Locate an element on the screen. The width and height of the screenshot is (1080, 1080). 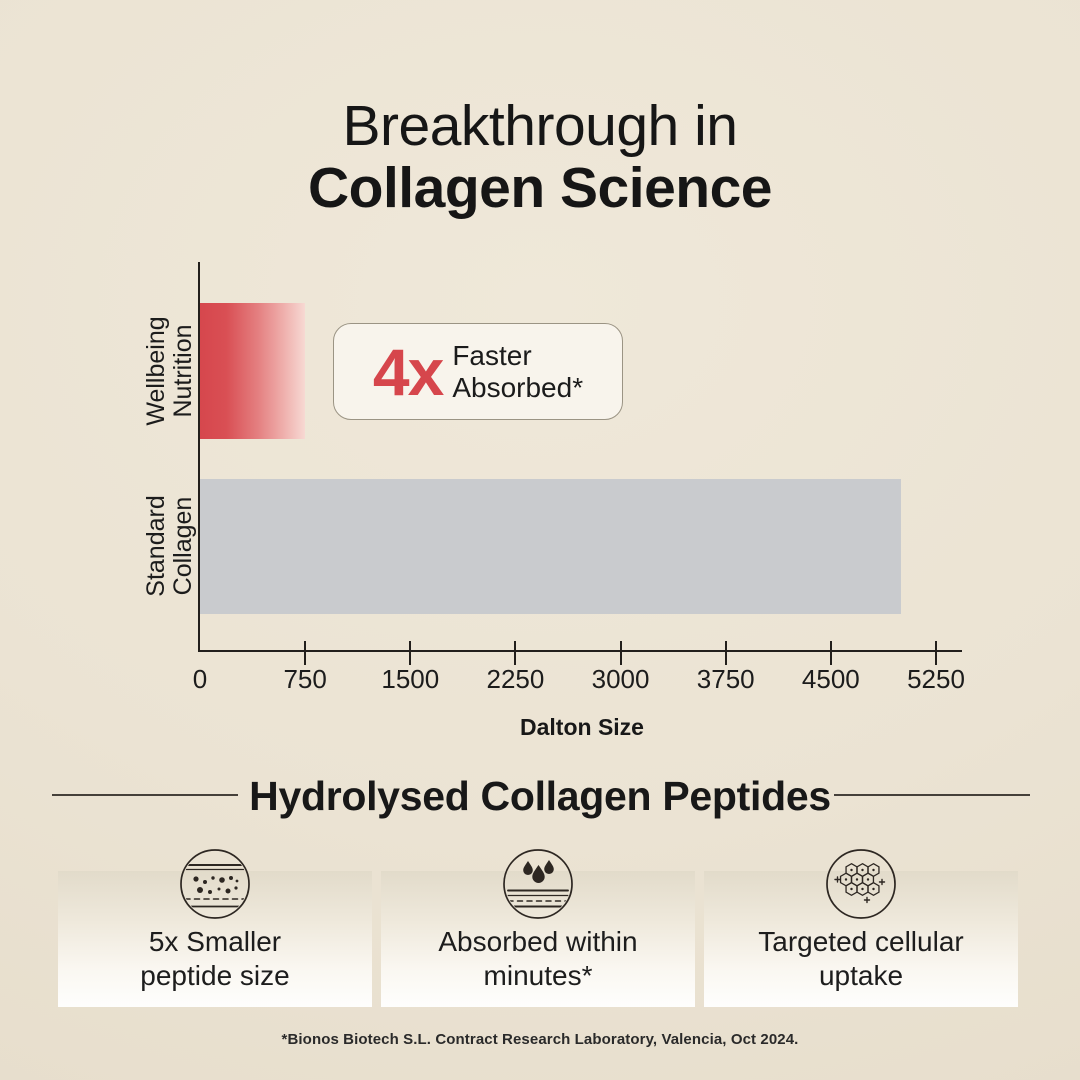
bar-wellbeing-nutrition is located at coordinates (253, 371).